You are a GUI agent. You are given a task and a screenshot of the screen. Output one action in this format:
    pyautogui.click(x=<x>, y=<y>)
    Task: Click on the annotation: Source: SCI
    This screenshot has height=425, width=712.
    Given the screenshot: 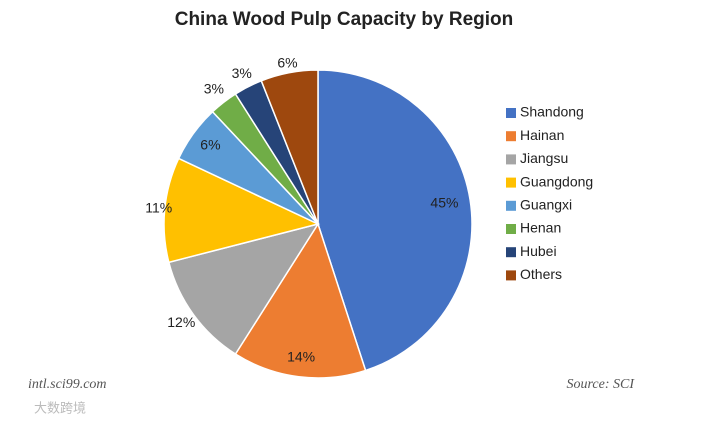 What is the action you would take?
    pyautogui.click(x=600, y=384)
    